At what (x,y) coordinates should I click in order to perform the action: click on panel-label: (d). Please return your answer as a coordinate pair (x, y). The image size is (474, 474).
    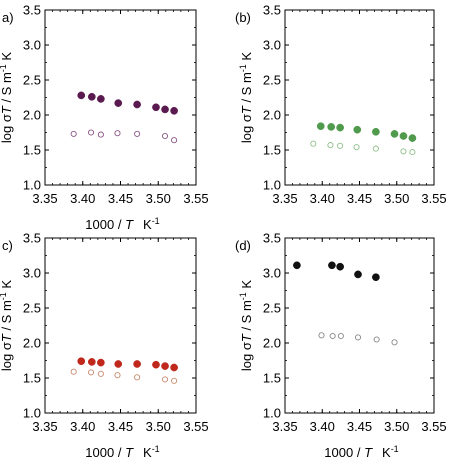
    Looking at the image, I should click on (243, 245).